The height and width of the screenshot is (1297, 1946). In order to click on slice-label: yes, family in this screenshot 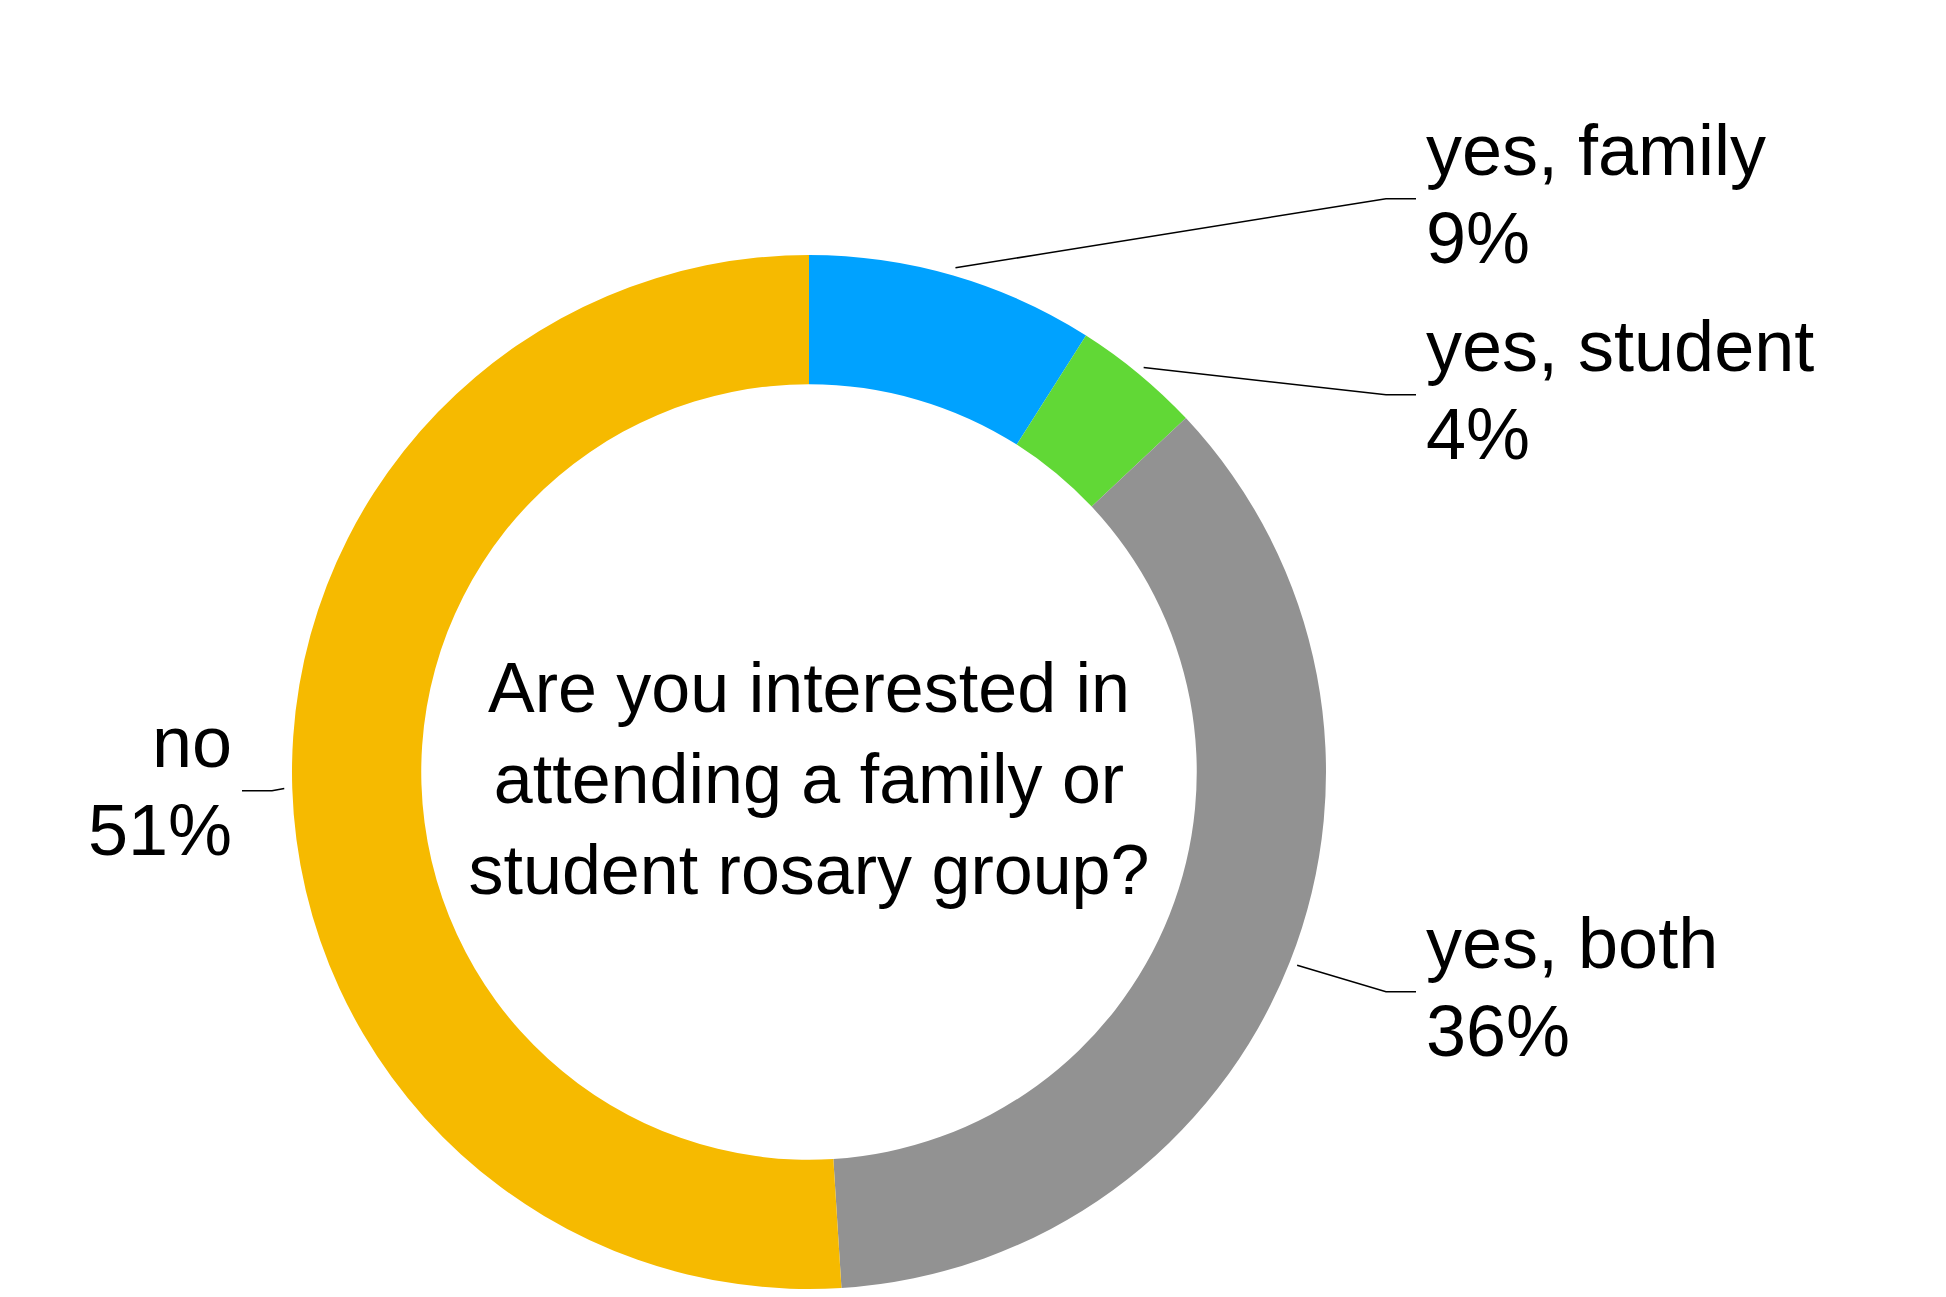, I will do `click(1596, 149)`.